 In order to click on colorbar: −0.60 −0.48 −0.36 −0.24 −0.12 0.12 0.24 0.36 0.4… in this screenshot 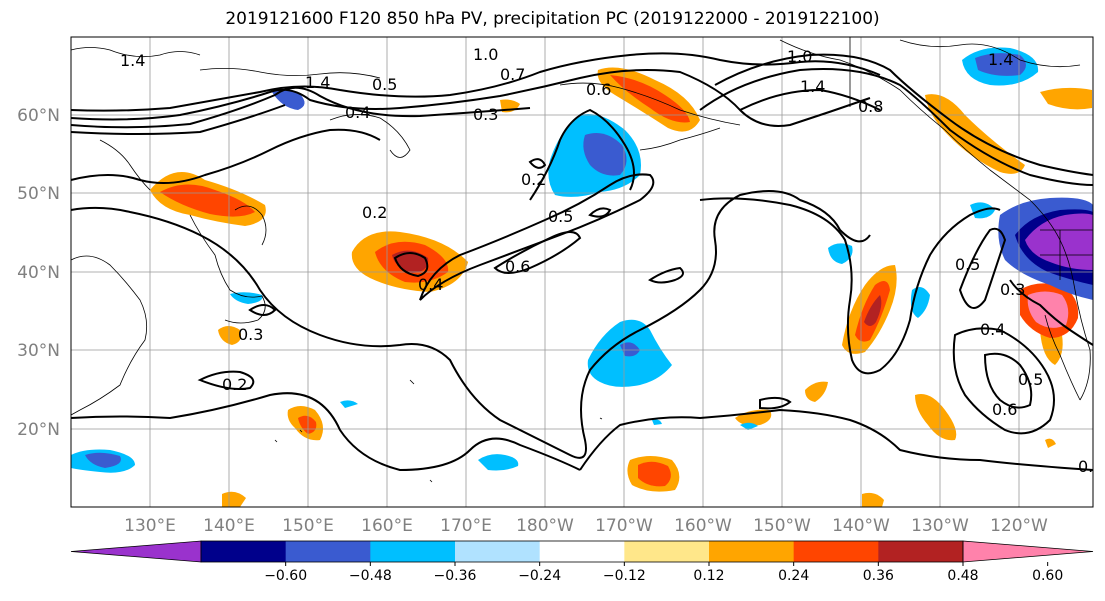, I will do `click(582, 562)`.